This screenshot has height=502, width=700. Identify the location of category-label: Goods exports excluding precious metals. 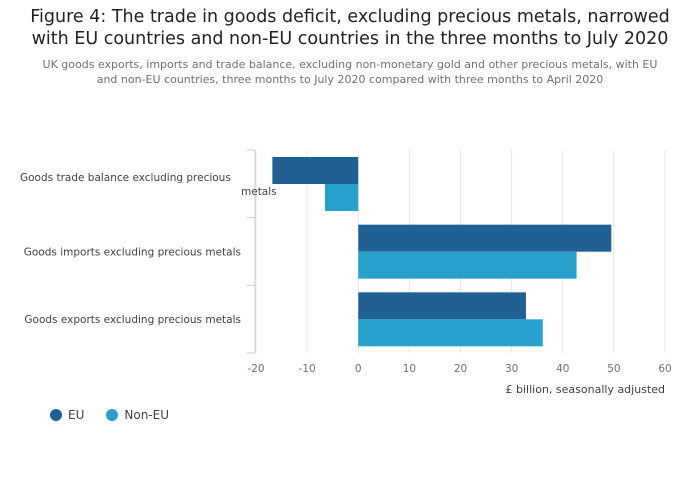
(132, 320).